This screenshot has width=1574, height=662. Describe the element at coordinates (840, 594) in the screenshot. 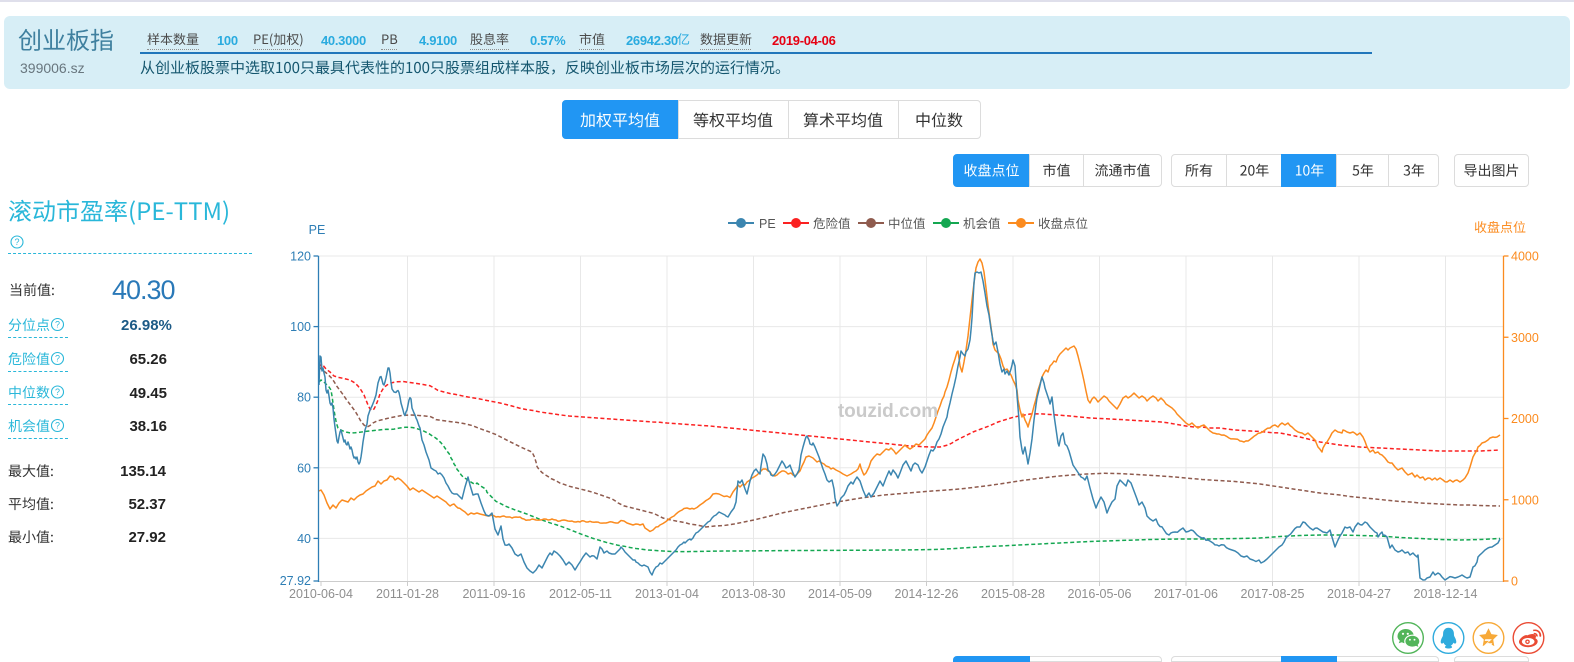

I see `svg-text: 2014-05-09` at that location.